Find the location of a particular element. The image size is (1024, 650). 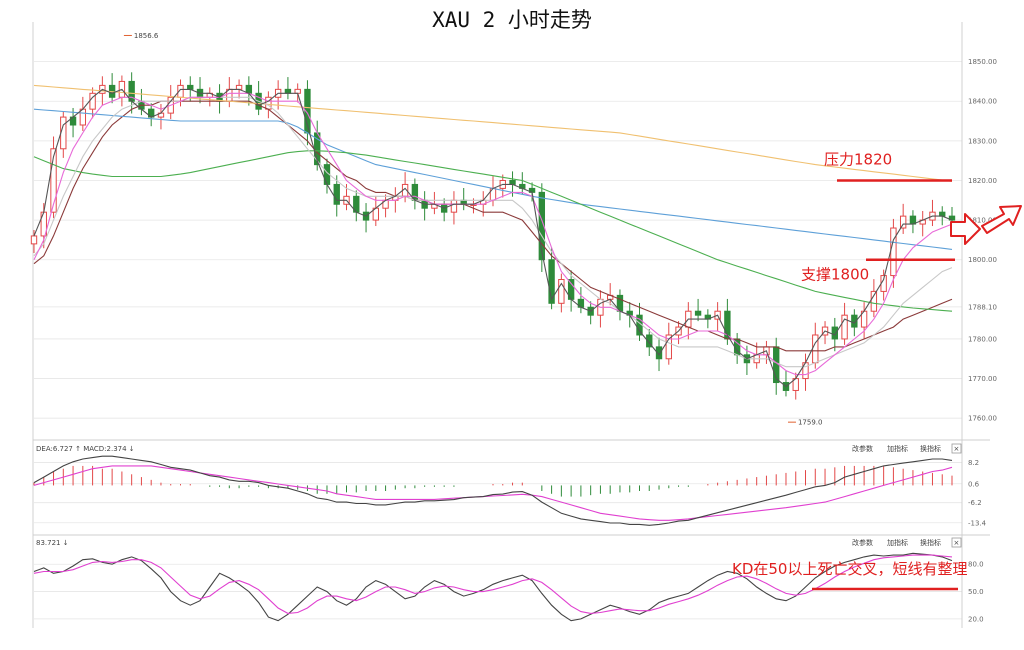

y-tick-label: 1760.00 is located at coordinates (982, 419).